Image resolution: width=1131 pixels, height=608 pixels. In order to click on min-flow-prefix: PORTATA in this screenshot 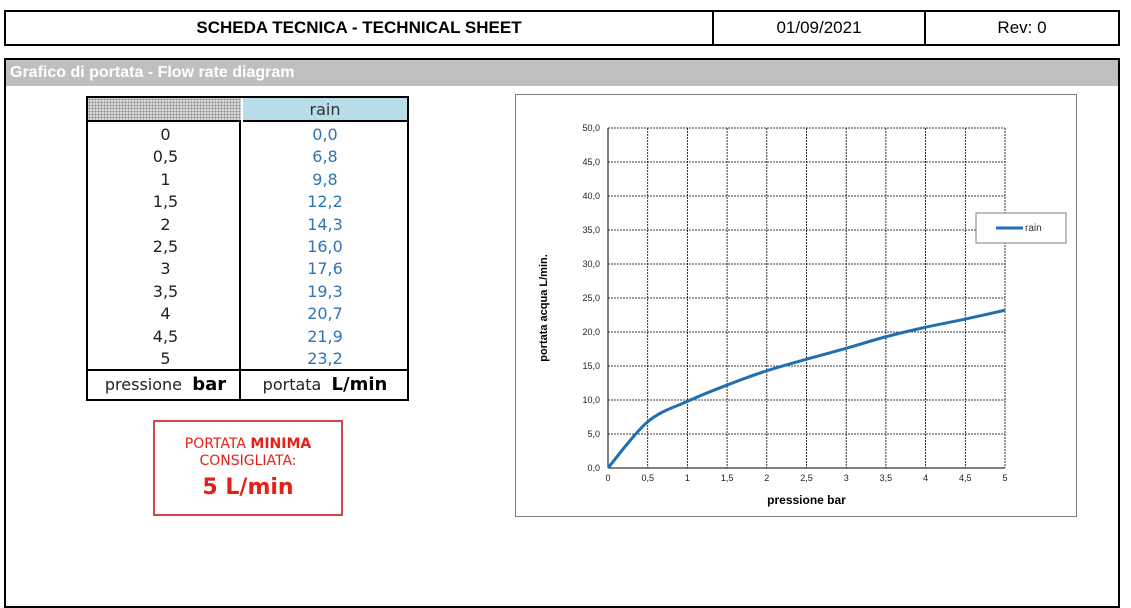, I will do `click(215, 444)`.